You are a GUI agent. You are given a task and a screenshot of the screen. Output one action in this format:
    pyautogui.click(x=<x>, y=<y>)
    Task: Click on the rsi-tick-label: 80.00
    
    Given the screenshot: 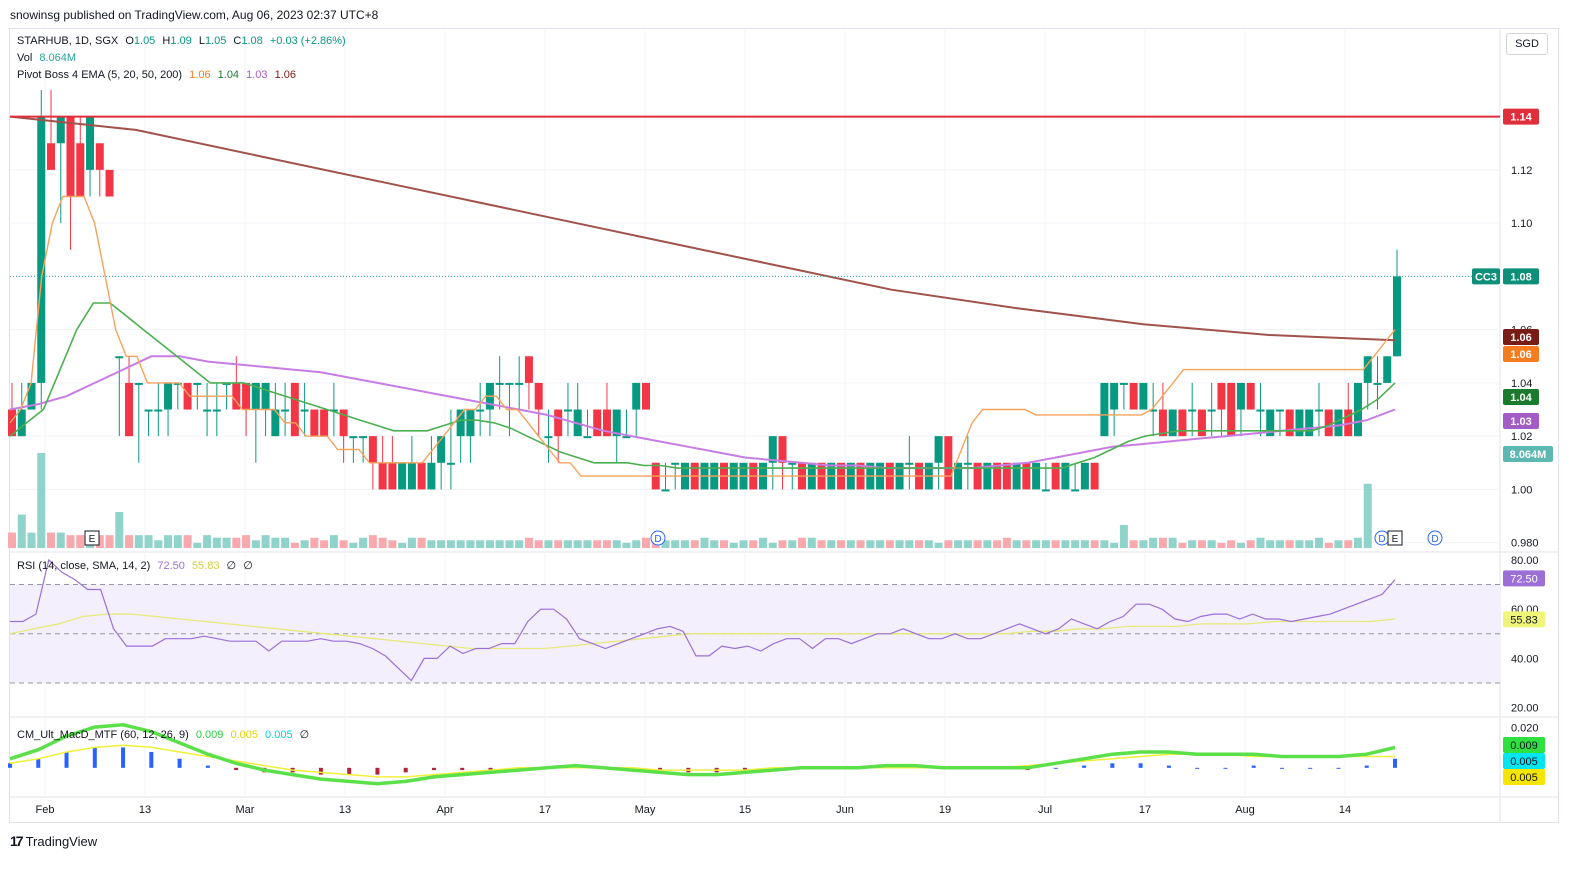 What is the action you would take?
    pyautogui.click(x=1525, y=561)
    